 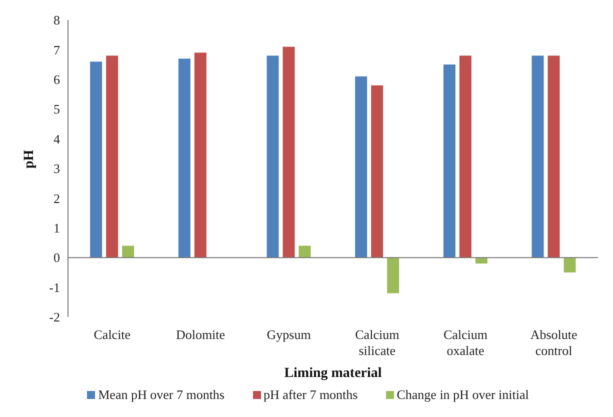 I want to click on y-axis-title: pH, so click(x=29, y=159).